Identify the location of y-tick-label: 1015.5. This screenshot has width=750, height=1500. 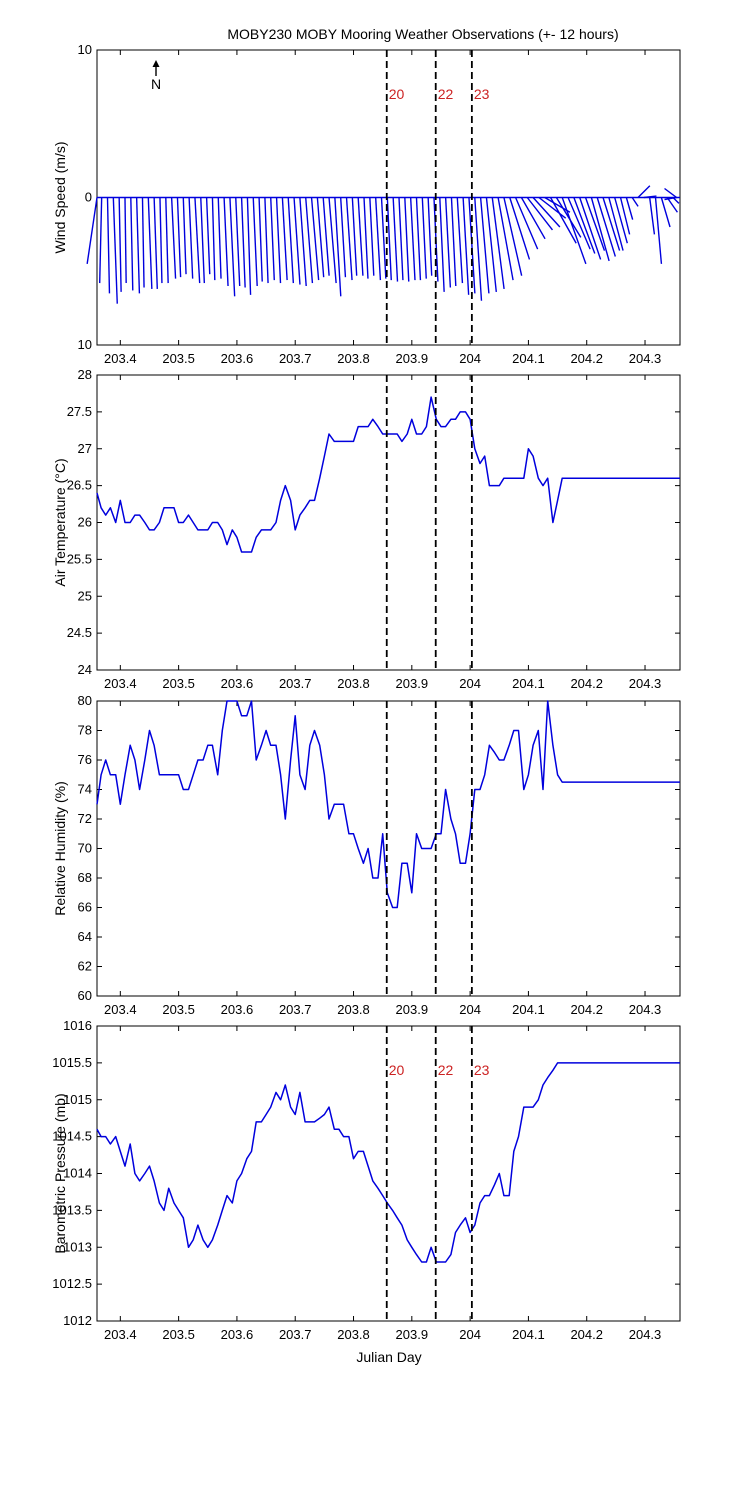
(72, 1062).